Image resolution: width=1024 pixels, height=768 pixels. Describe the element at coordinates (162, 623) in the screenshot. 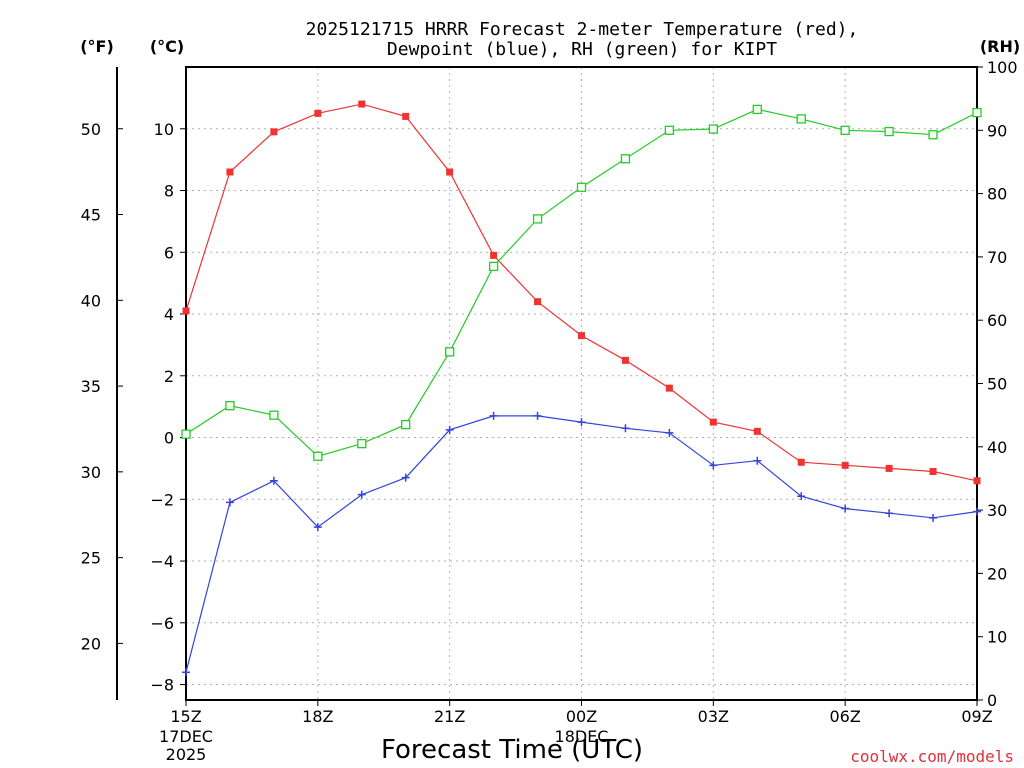

I see `celsius-tick-label: −6` at that location.